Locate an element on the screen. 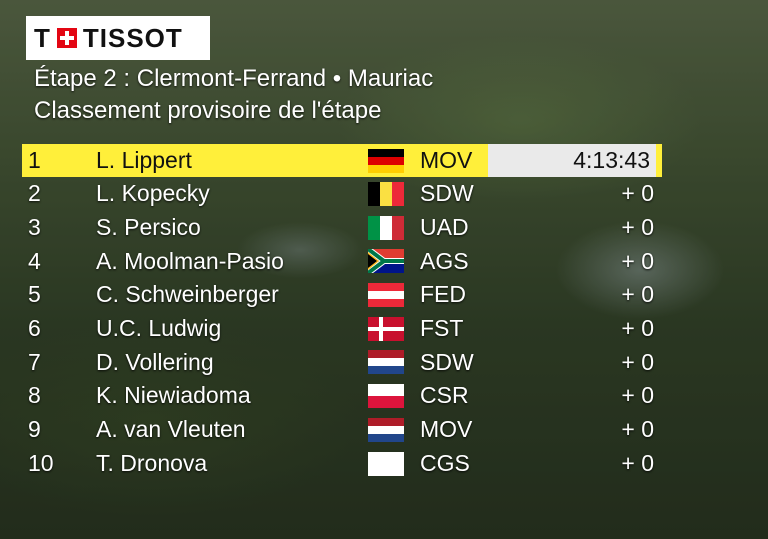 This screenshot has width=768, height=539. rider-name: T. Dronova is located at coordinates (152, 462).